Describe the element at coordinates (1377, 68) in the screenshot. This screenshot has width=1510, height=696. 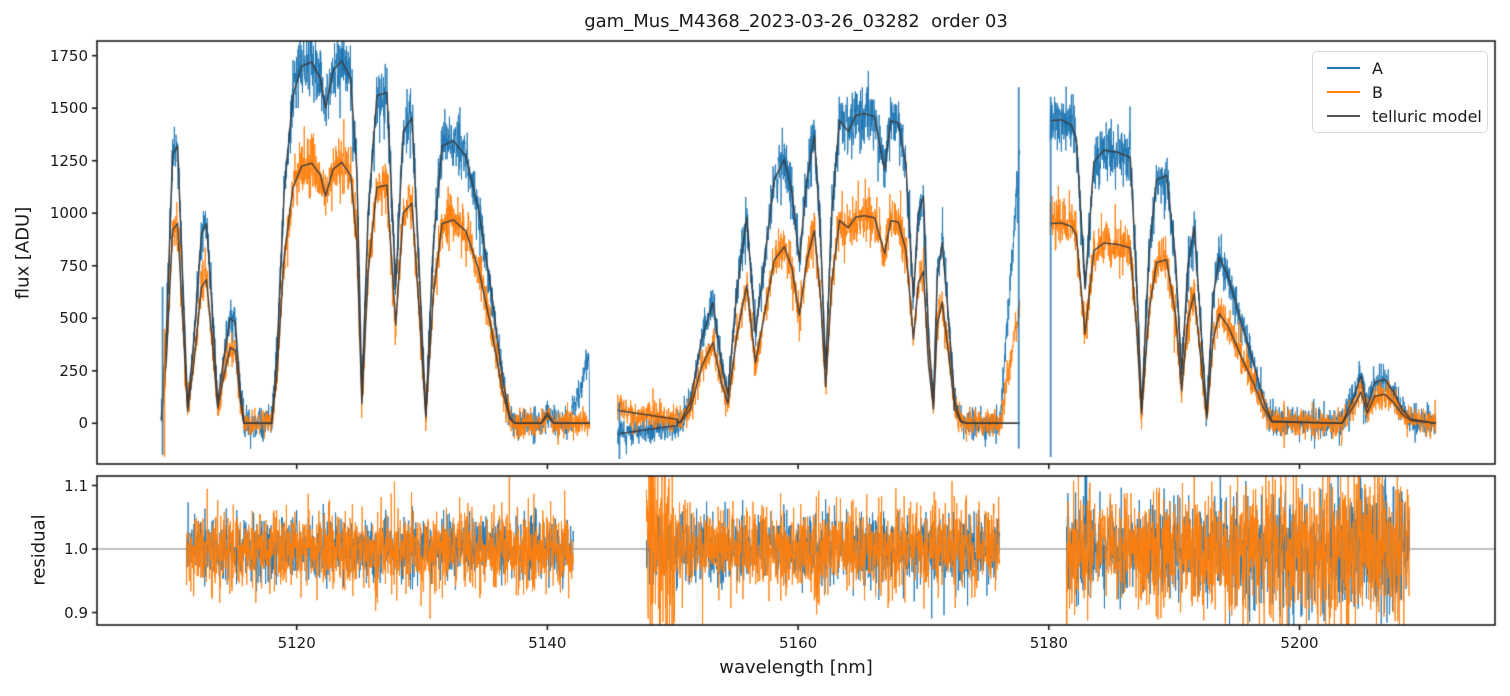
I see `legend-label-a: A` at that location.